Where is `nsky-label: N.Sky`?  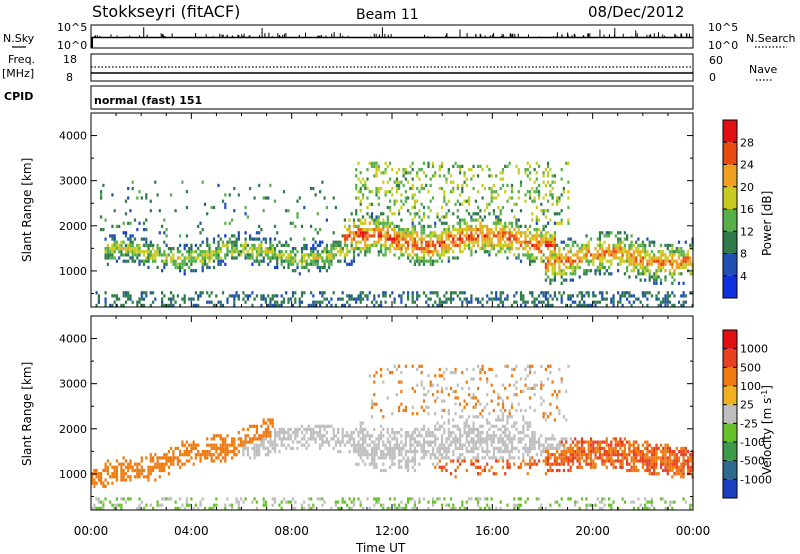
nsky-label: N.Sky is located at coordinates (19, 38).